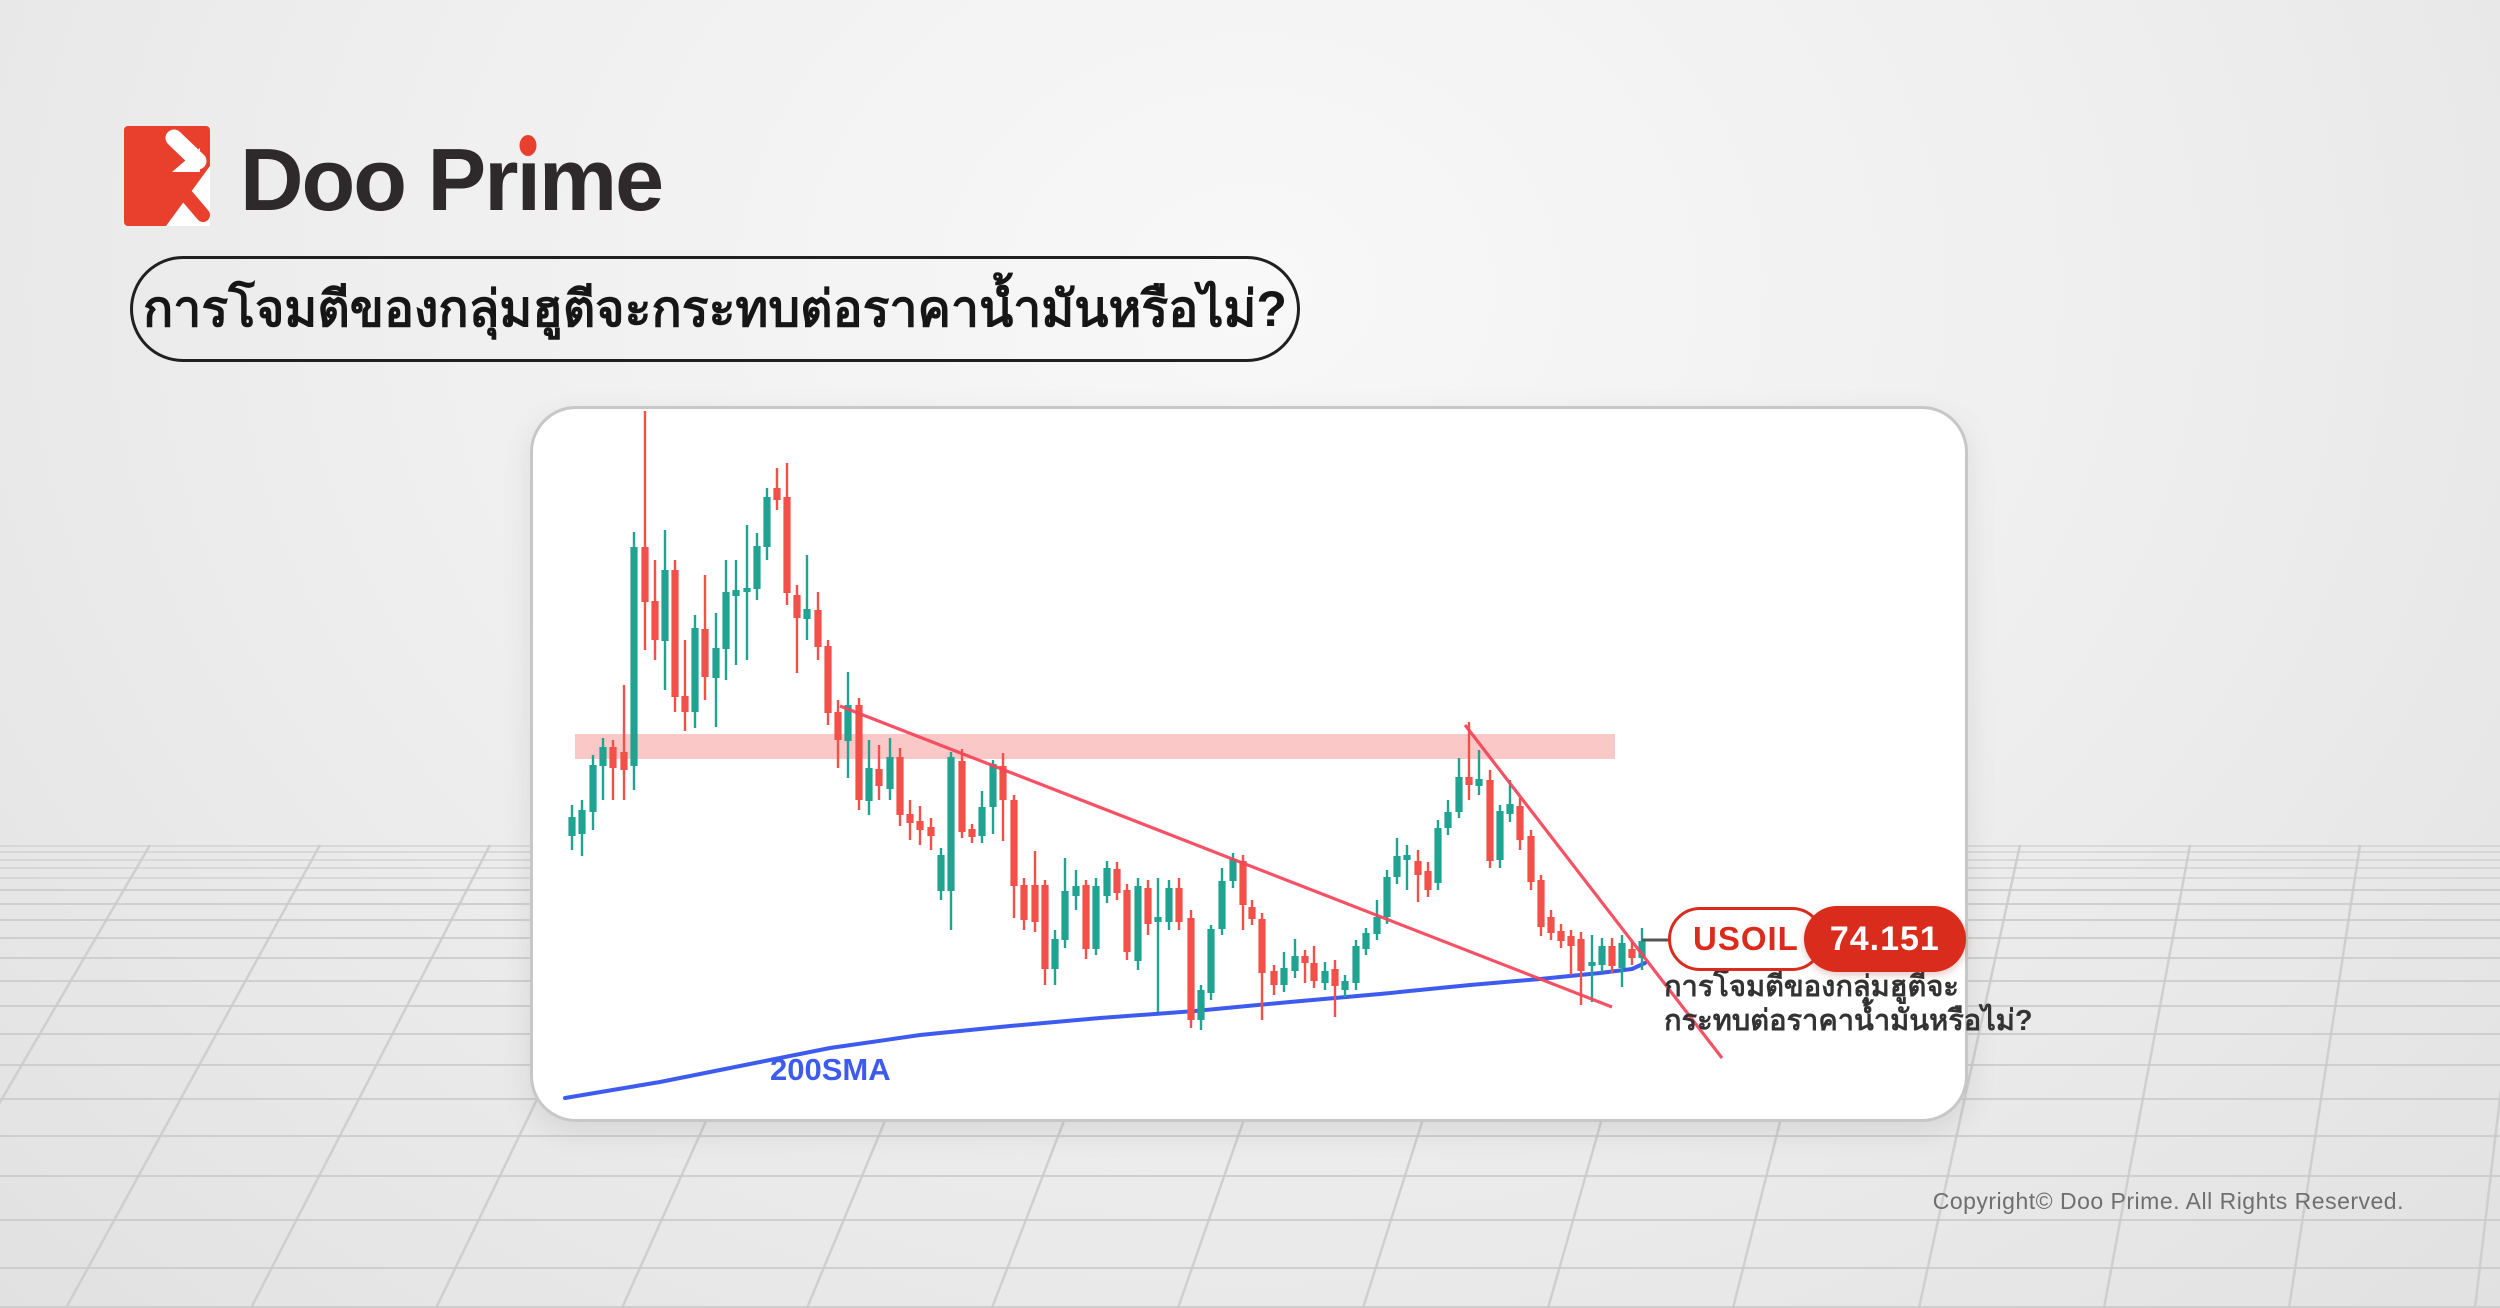 The height and width of the screenshot is (1308, 2500). What do you see at coordinates (1281, 881) in the screenshot?
I see `trendlines` at bounding box center [1281, 881].